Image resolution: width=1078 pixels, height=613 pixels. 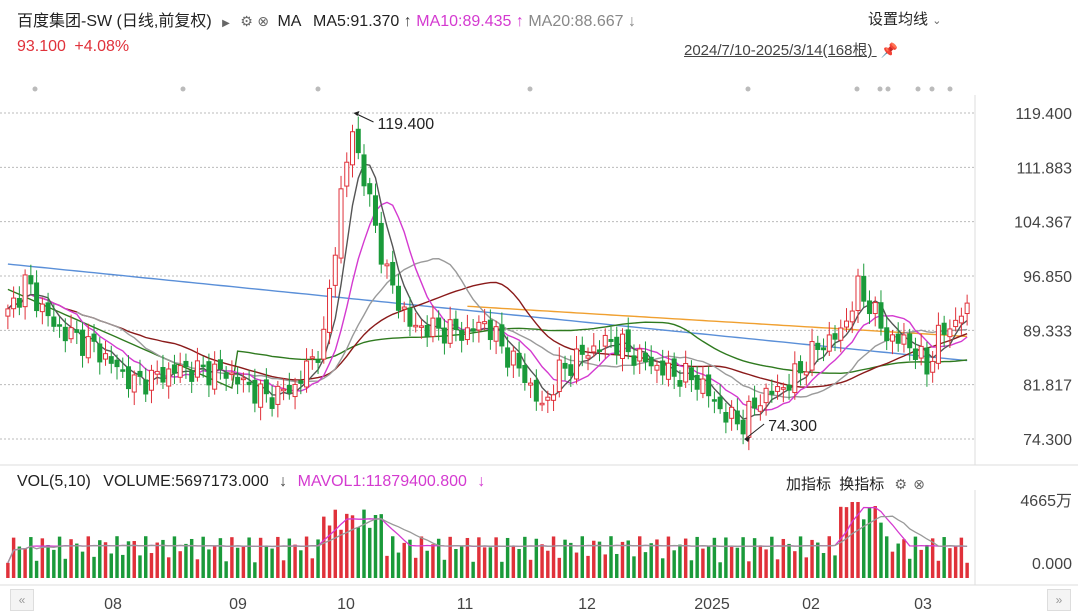 What do you see at coordinates (1059, 600) in the screenshot?
I see `scroll-right-button: »` at bounding box center [1059, 600].